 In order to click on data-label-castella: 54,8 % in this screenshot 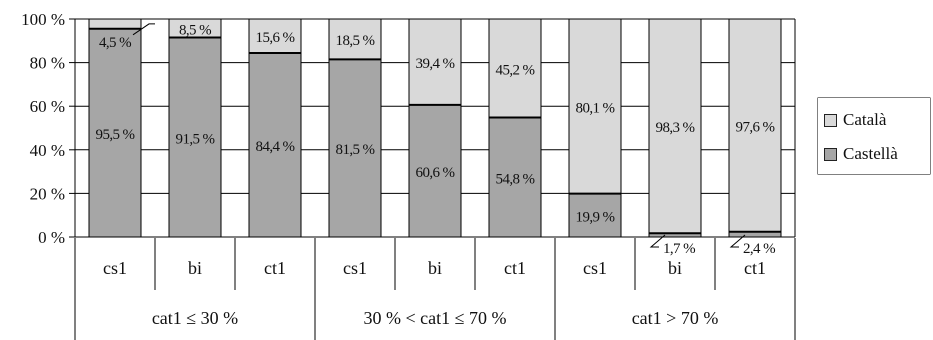, I will do `click(515, 179)`.